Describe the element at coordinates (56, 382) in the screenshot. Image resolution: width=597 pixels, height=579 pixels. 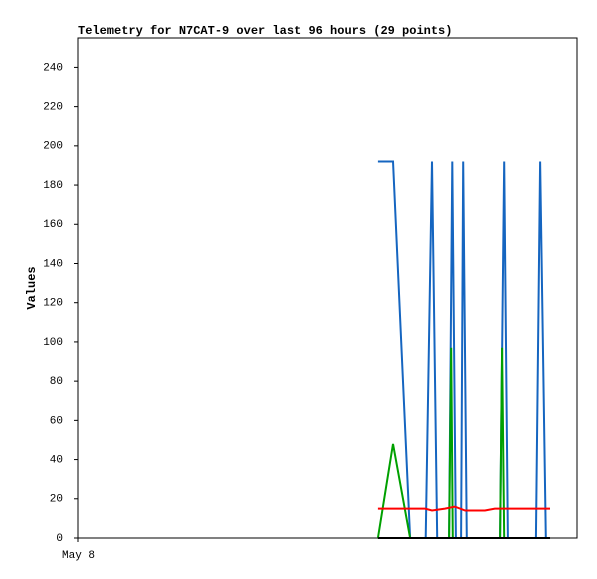
I see `y-tick-label: 80` at that location.